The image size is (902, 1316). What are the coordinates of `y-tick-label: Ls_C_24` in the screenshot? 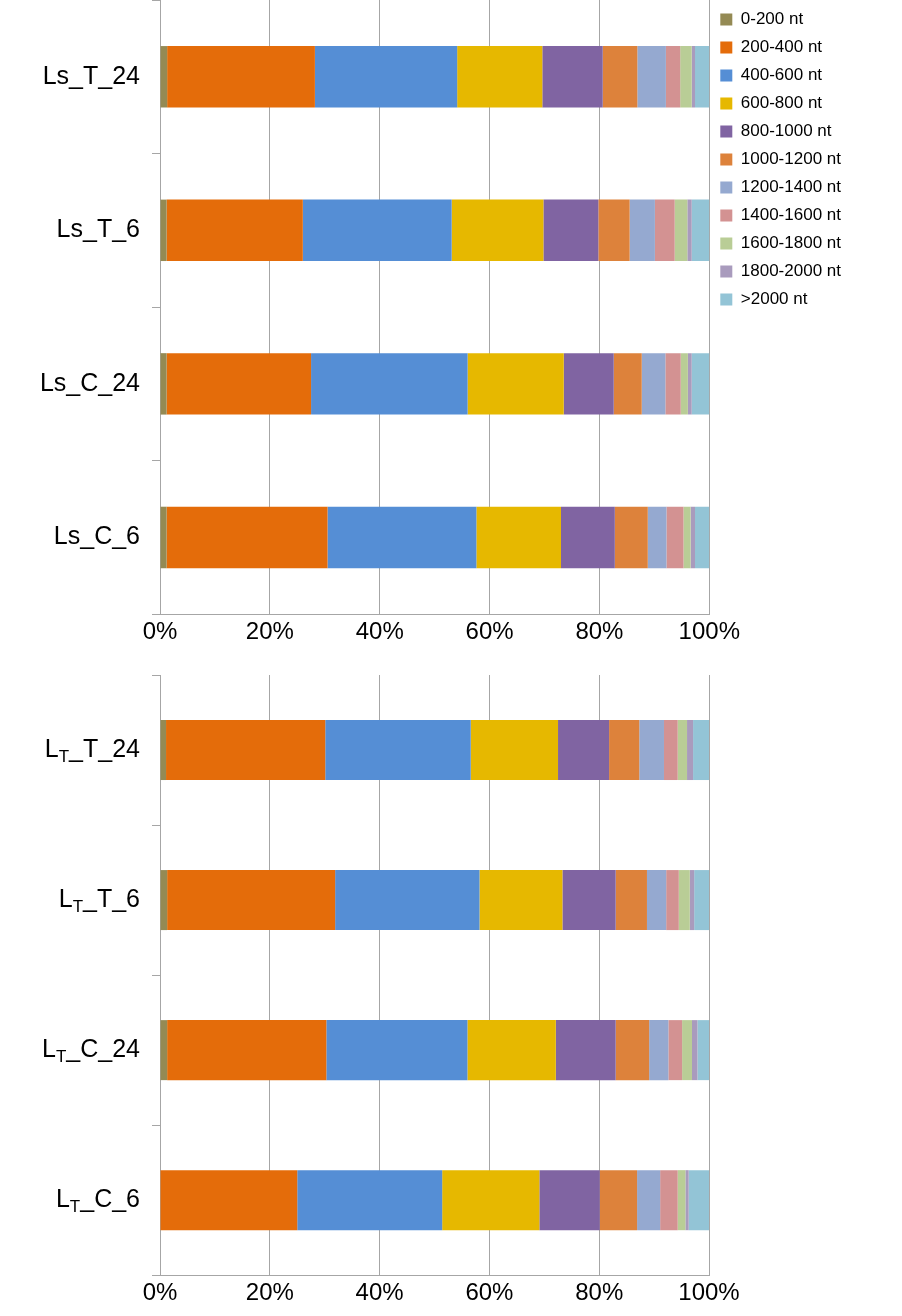 It's located at (90, 381).